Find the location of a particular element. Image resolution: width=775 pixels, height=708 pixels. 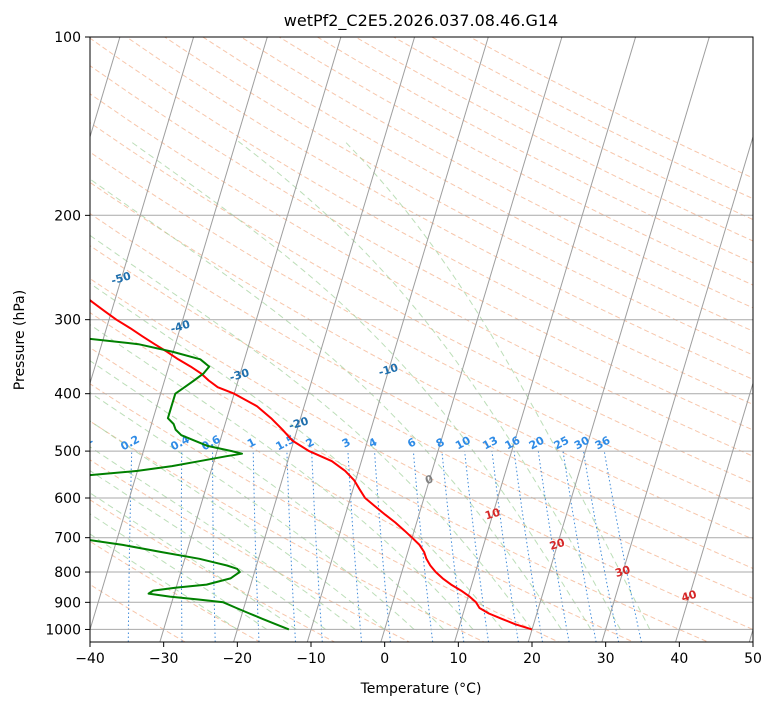

dewpoint-profile is located at coordinates (190, 484).